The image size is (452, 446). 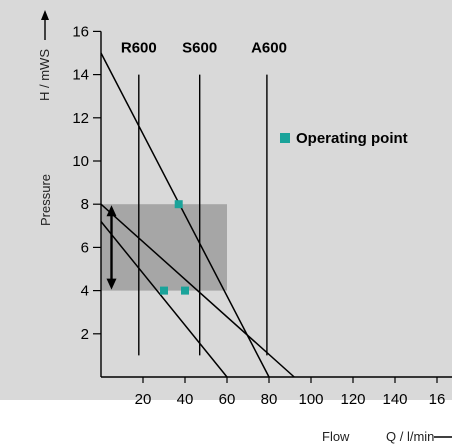 What do you see at coordinates (437, 399) in the screenshot?
I see `x-tick-label: 16` at bounding box center [437, 399].